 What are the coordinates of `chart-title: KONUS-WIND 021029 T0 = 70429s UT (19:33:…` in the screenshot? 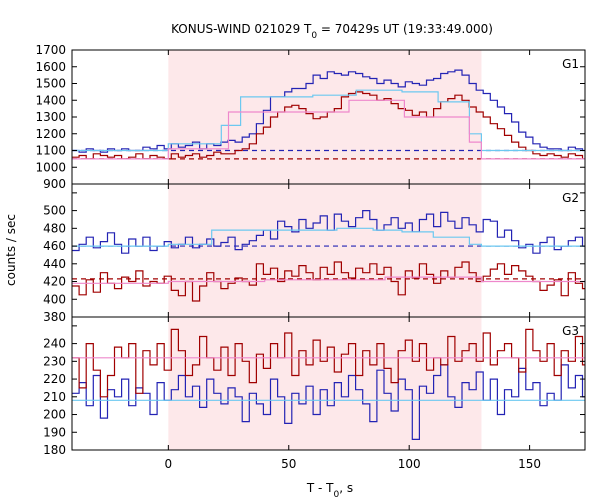 It's located at (332, 31).